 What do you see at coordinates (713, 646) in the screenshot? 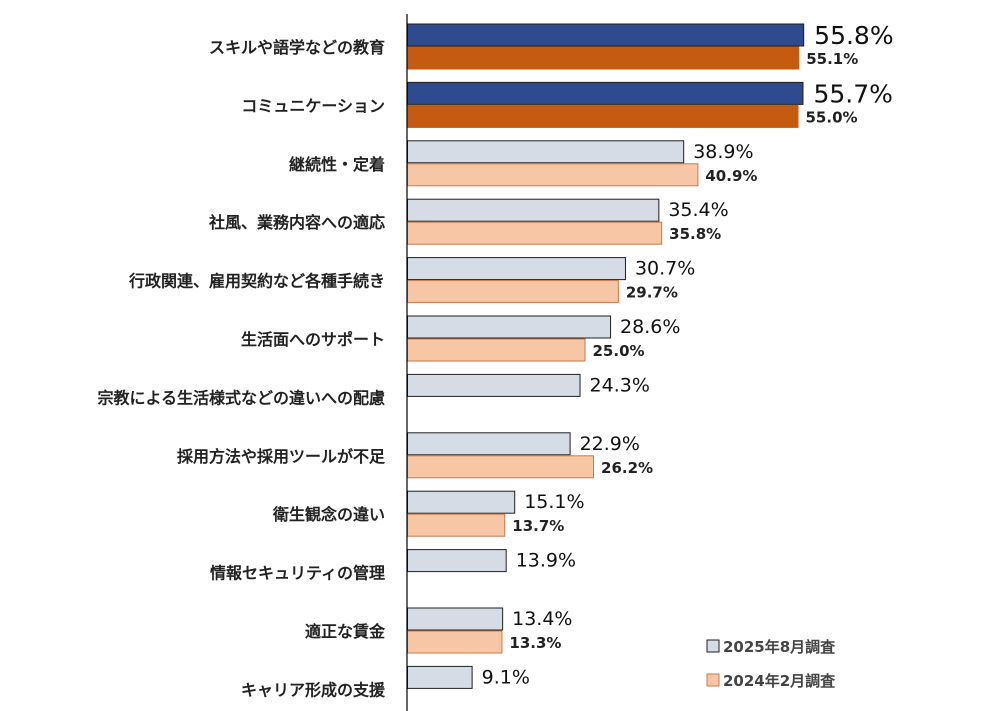
I see `legend-swatch-2025` at bounding box center [713, 646].